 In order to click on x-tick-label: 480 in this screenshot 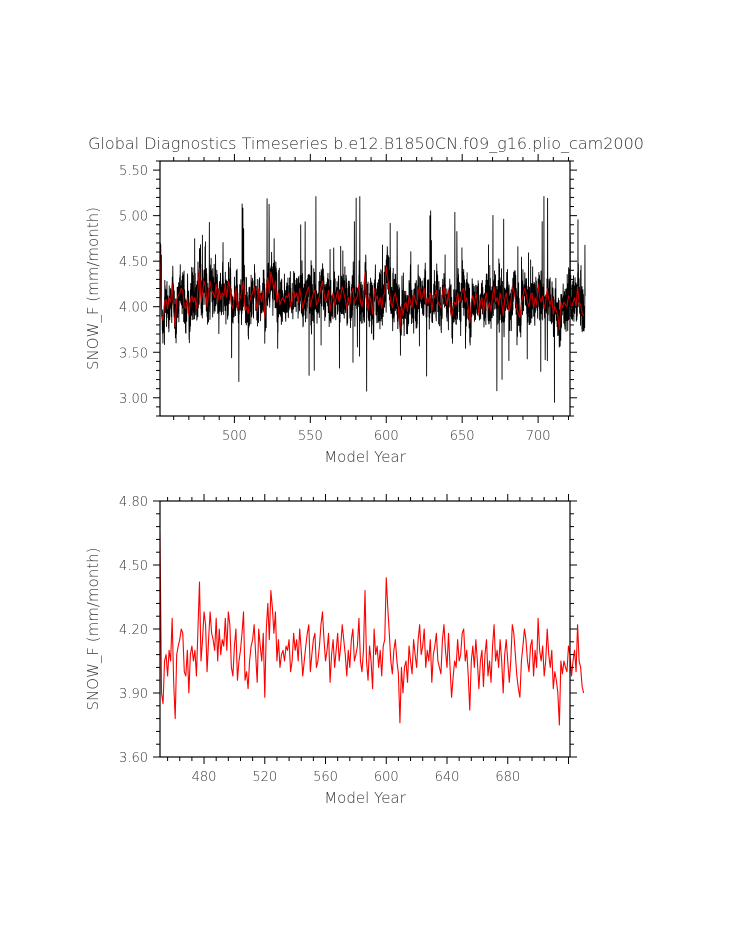, I will do `click(204, 777)`.